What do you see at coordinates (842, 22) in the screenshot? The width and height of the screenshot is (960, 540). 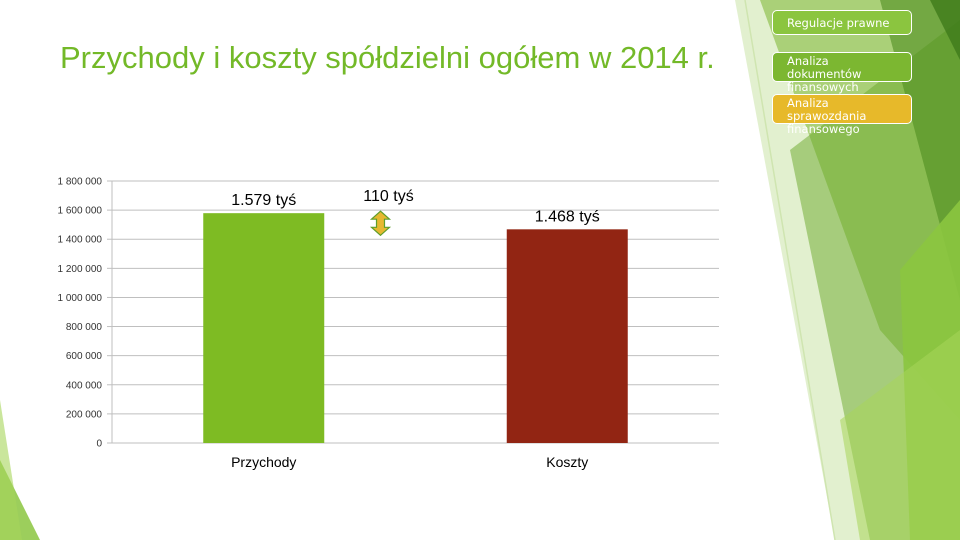 I see `nav-item-regulacje: Regulacje prawne` at bounding box center [842, 22].